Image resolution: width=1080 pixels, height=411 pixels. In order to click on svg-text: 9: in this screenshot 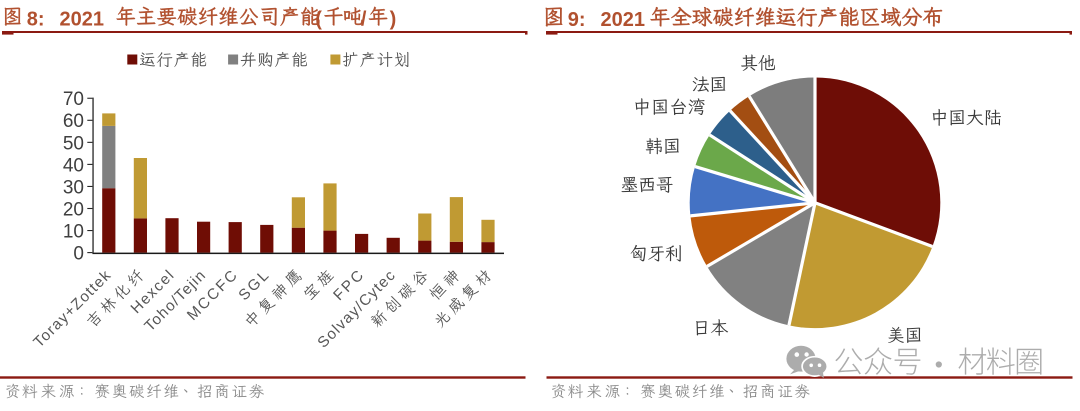, I will do `click(577, 20)`.